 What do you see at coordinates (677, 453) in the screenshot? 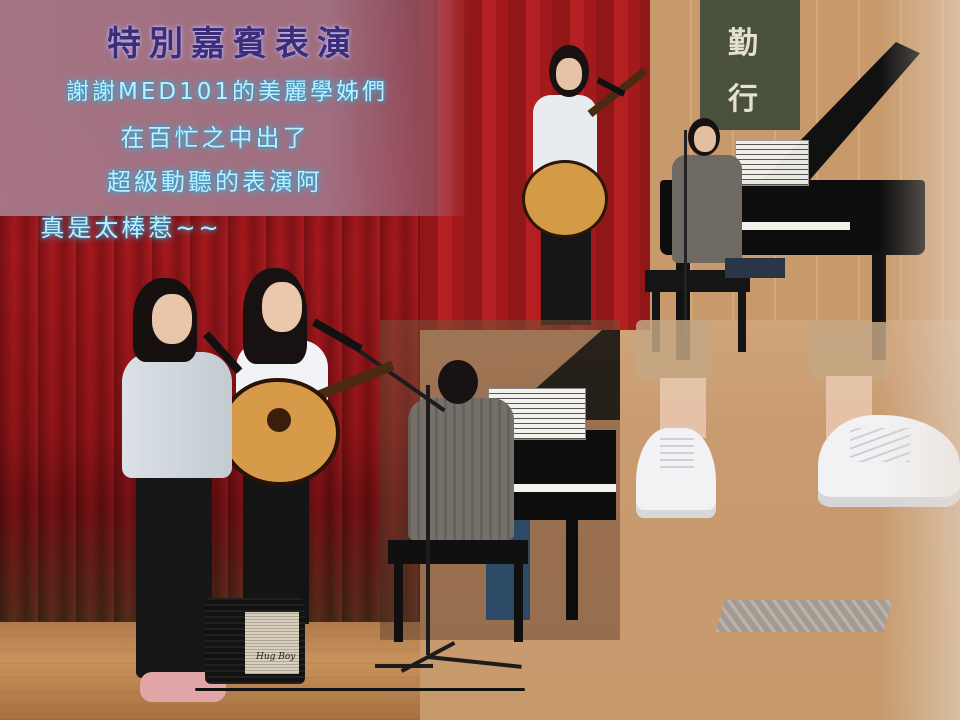
I see `sneaker-laces` at bounding box center [677, 453].